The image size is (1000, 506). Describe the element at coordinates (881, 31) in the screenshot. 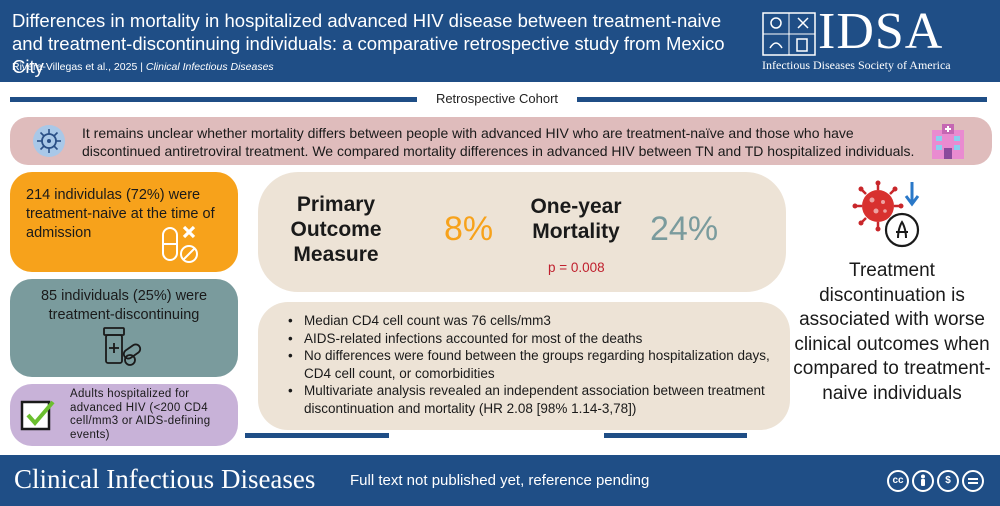

I see `logo-wordmark: IDSA` at that location.